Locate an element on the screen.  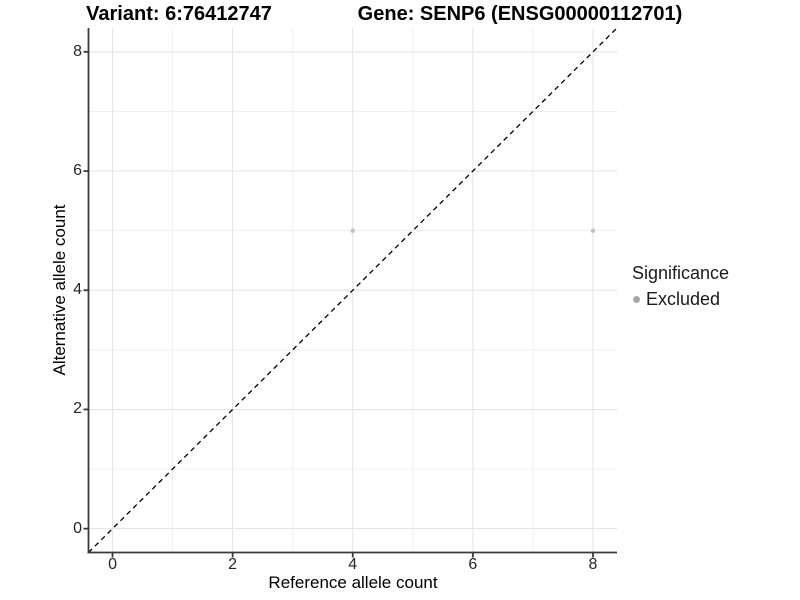
y-tick-label: 4 is located at coordinates (77, 290).